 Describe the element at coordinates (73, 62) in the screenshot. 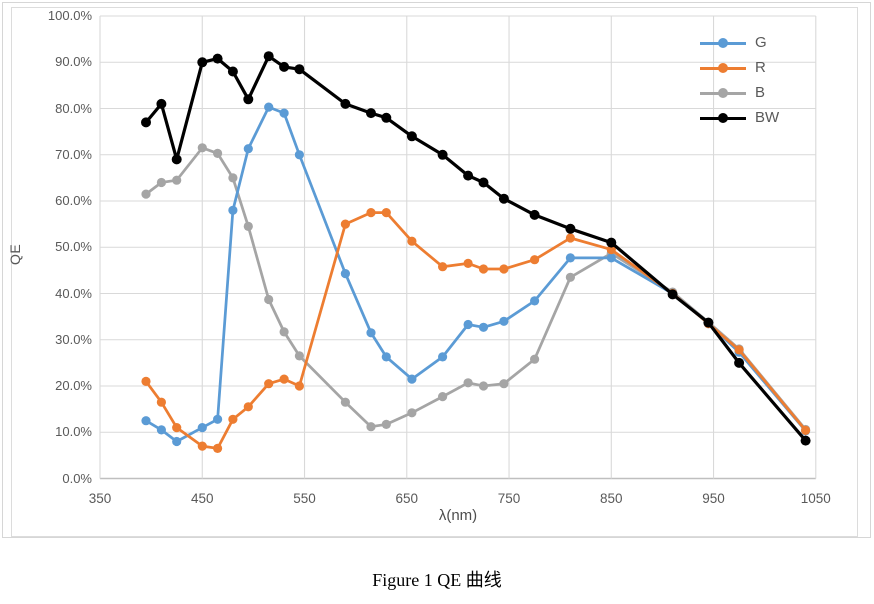

I see `y-tick-label: 90.0%` at that location.